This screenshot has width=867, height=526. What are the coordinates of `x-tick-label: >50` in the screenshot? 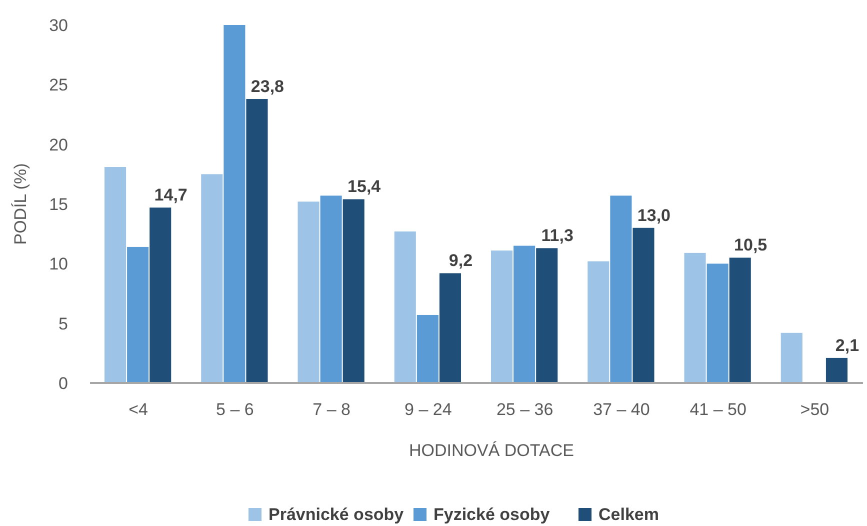 It's located at (815, 409).